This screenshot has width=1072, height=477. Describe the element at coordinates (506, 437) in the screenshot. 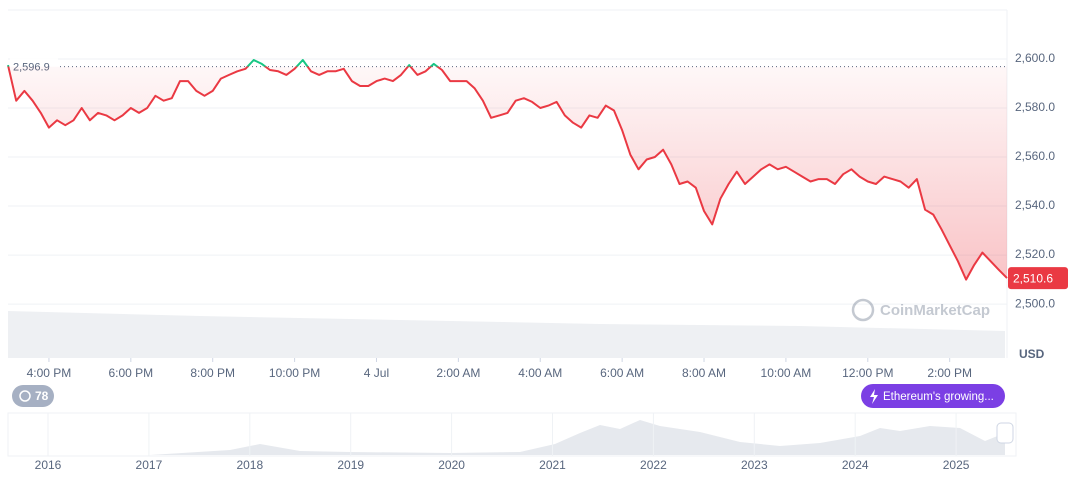

I see `overview-shape` at that location.